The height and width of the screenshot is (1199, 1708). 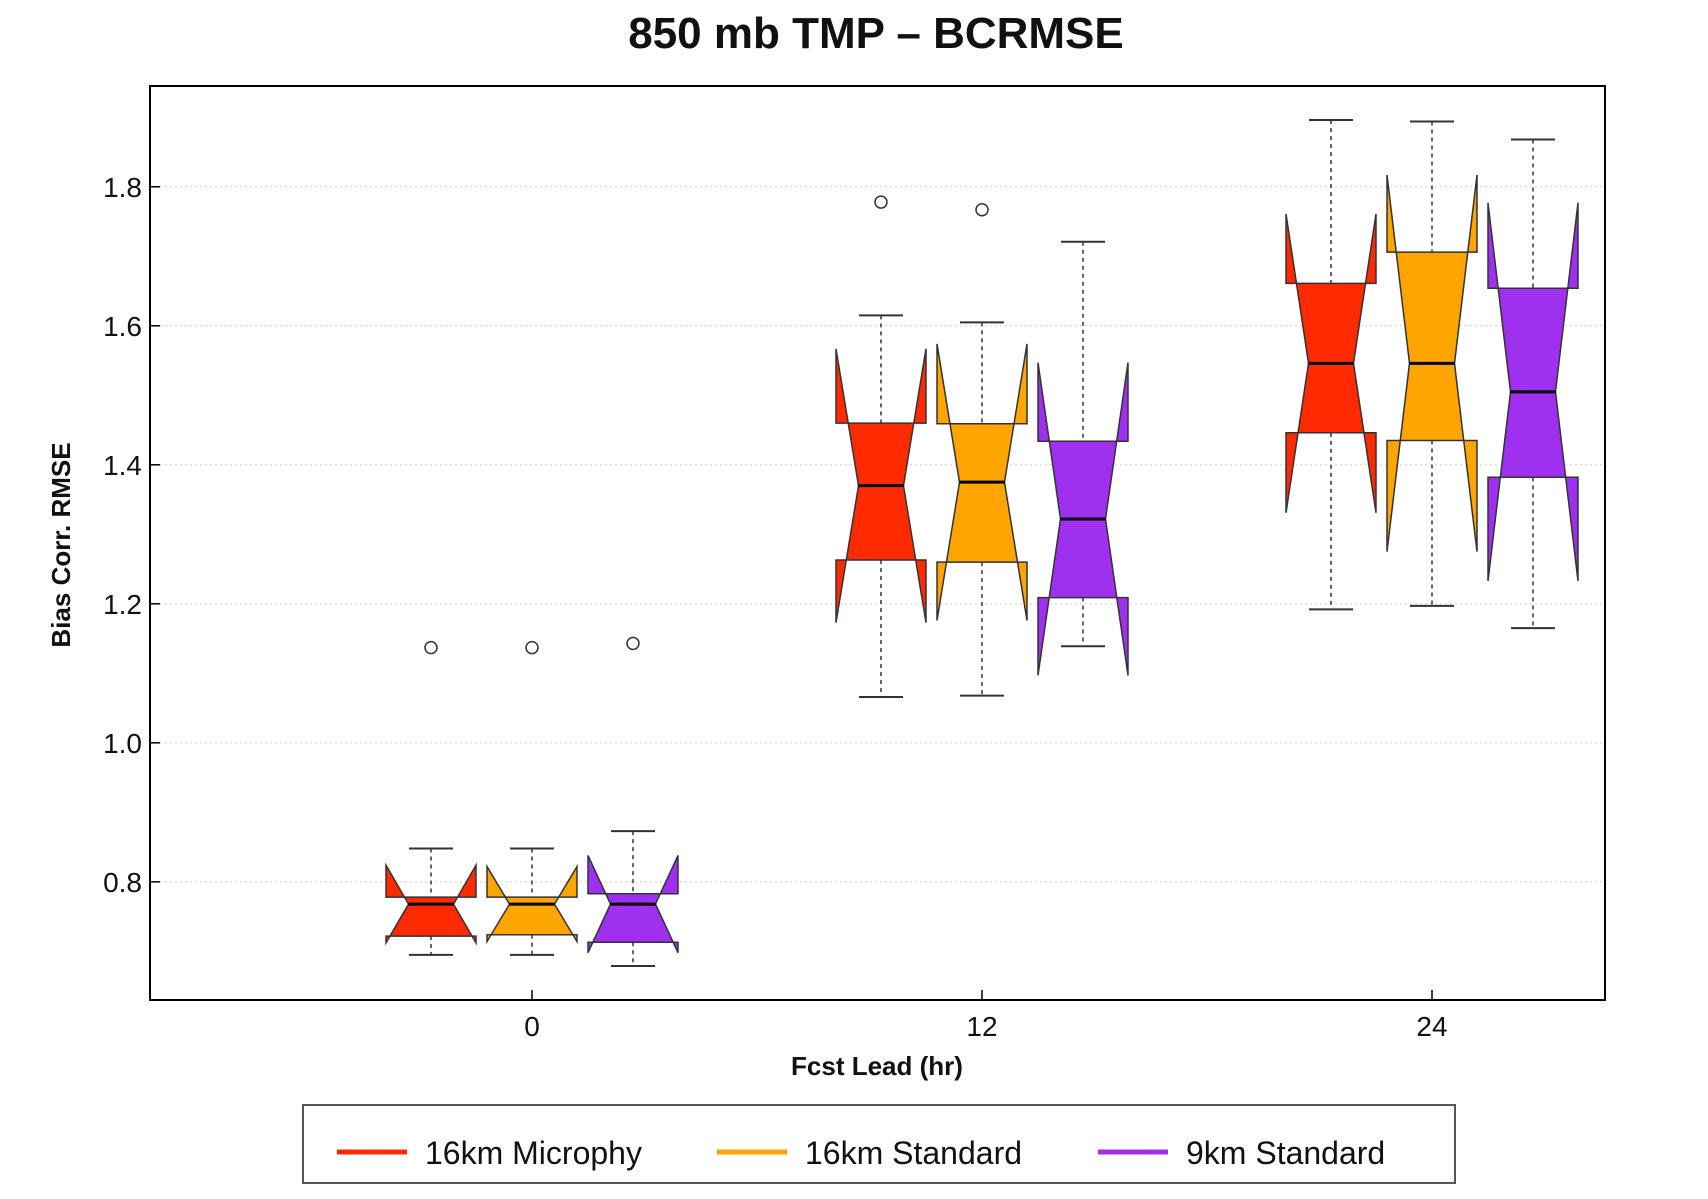 What do you see at coordinates (533, 1153) in the screenshot?
I see `legend-label: 16km Microphy` at bounding box center [533, 1153].